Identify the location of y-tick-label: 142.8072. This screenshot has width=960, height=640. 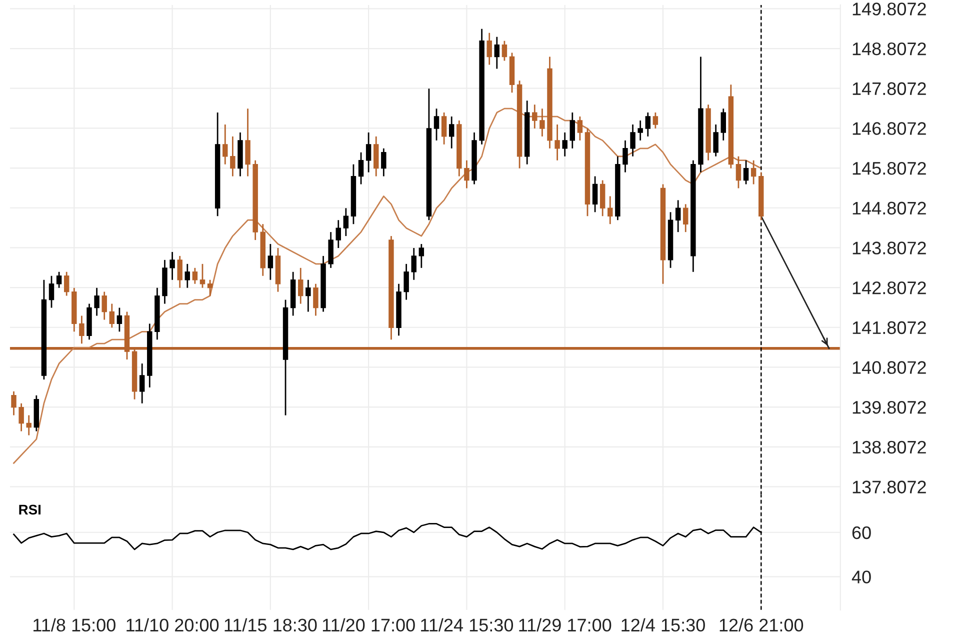
(889, 287).